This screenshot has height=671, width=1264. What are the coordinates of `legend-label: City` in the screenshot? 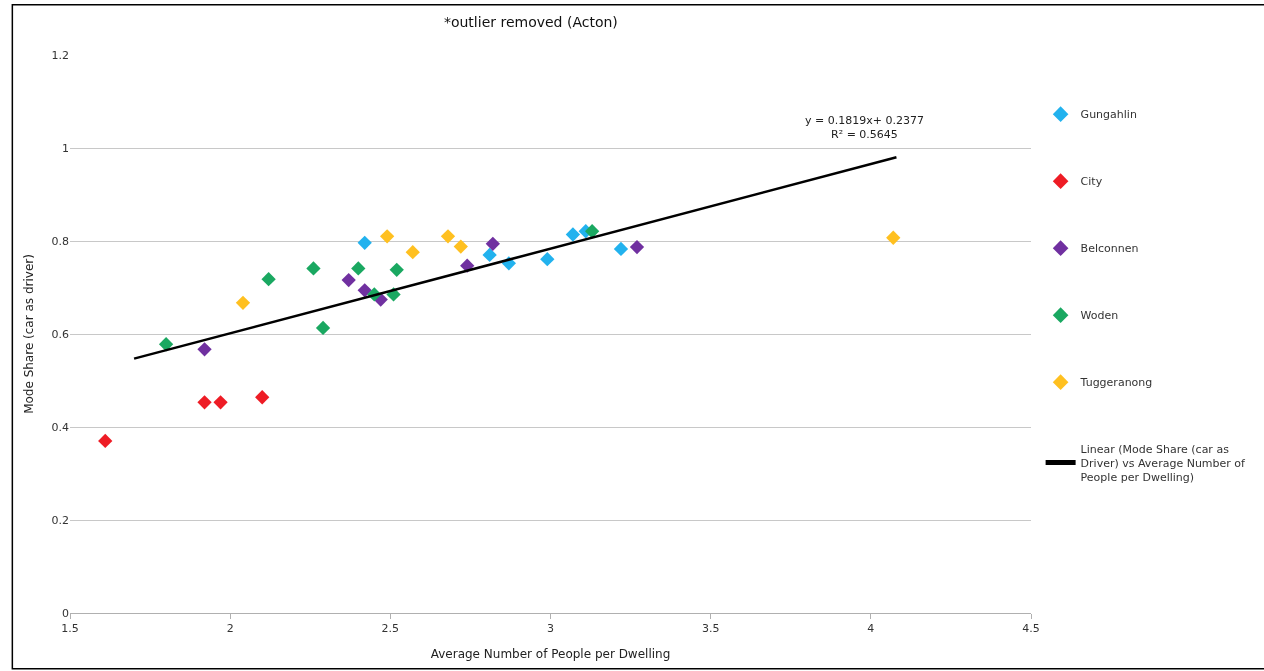 It's located at (1091, 182).